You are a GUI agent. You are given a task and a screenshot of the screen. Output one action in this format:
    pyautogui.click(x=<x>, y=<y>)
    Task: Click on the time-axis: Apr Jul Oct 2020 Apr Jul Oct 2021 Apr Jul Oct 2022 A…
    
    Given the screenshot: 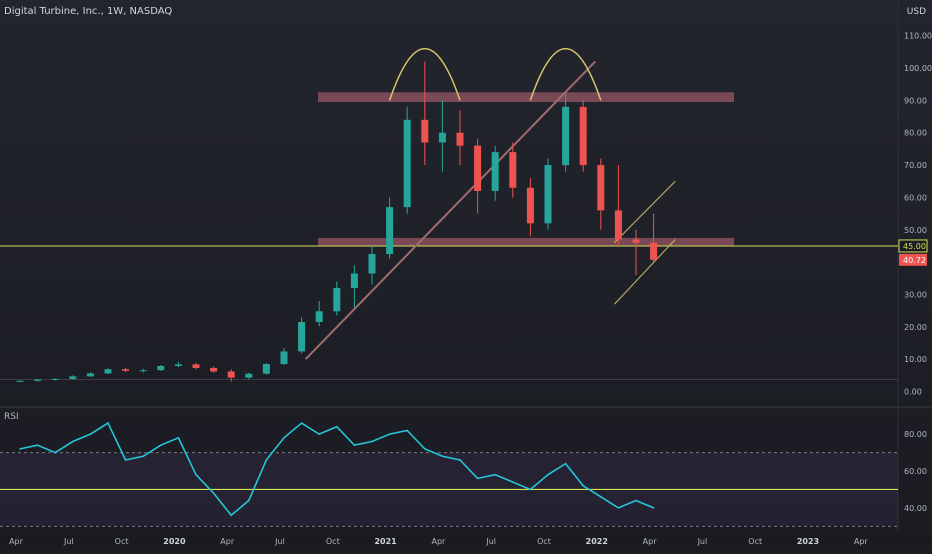 What is the action you would take?
    pyautogui.click(x=438, y=541)
    